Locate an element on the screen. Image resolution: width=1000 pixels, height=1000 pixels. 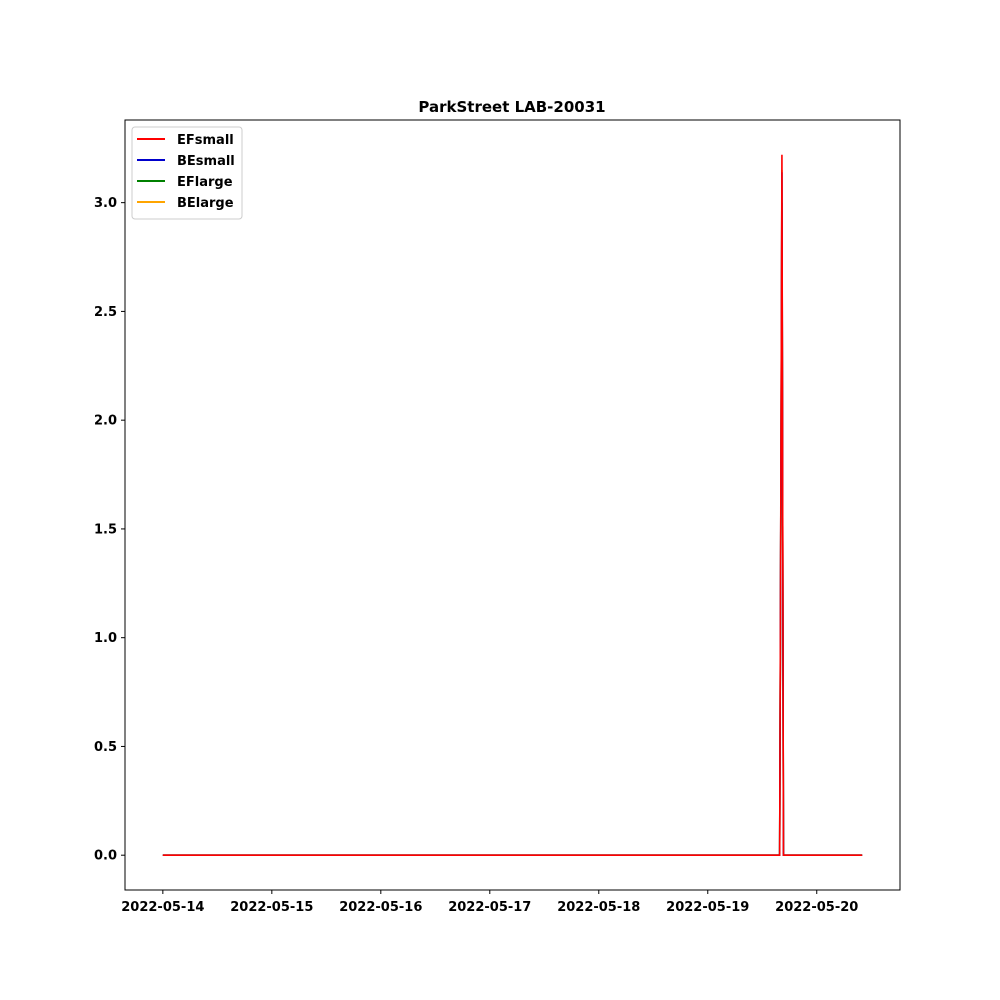
chart-title: ParkStreet LAB-20031 is located at coordinates (511, 107).